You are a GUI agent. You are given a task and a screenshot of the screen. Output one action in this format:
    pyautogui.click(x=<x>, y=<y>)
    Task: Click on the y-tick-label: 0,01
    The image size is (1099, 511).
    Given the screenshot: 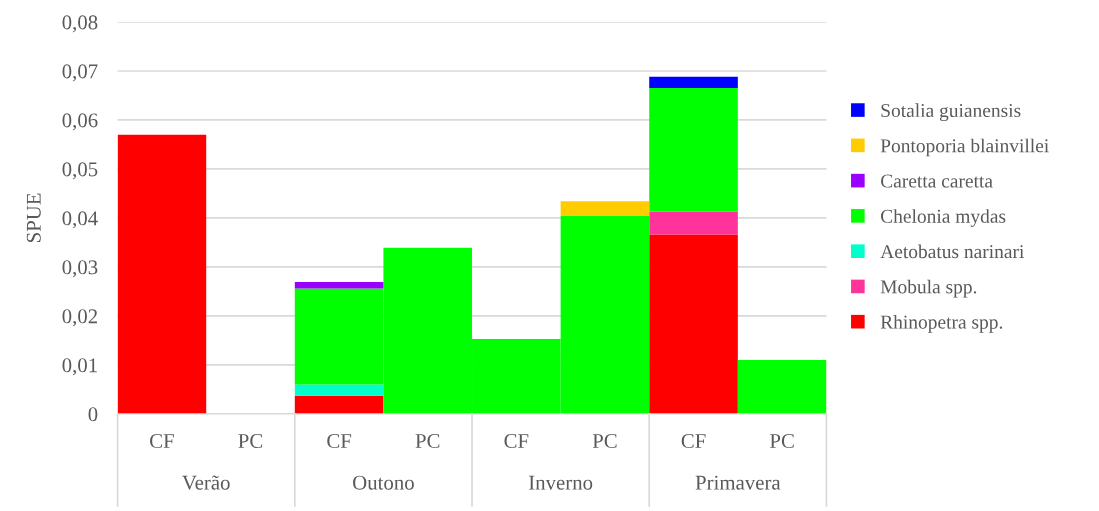 What is the action you would take?
    pyautogui.click(x=79, y=367)
    